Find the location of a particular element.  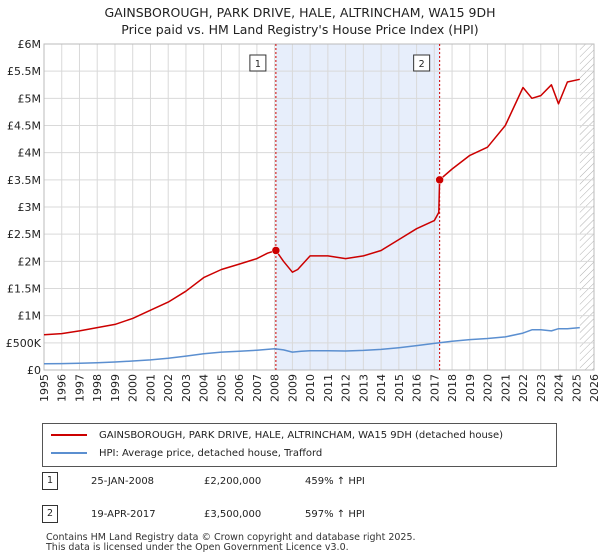

x-tick-label: 2026 is located at coordinates (594, 388).